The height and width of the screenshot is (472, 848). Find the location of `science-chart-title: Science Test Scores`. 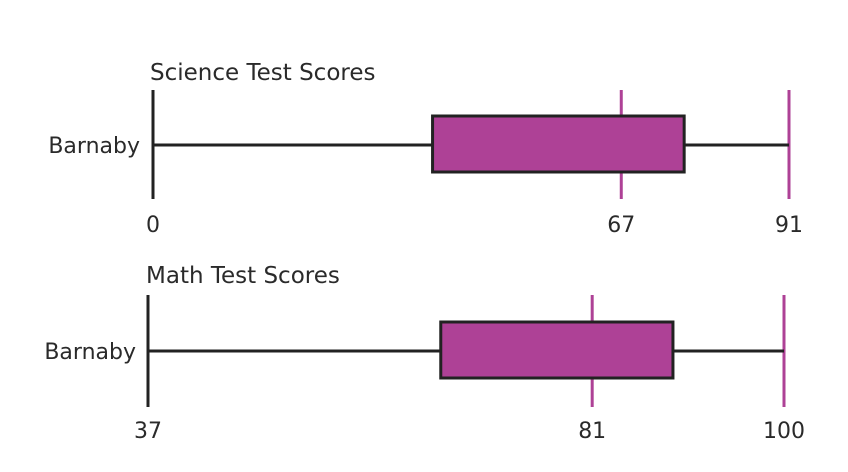

science-chart-title: Science Test Scores is located at coordinates (262, 73).